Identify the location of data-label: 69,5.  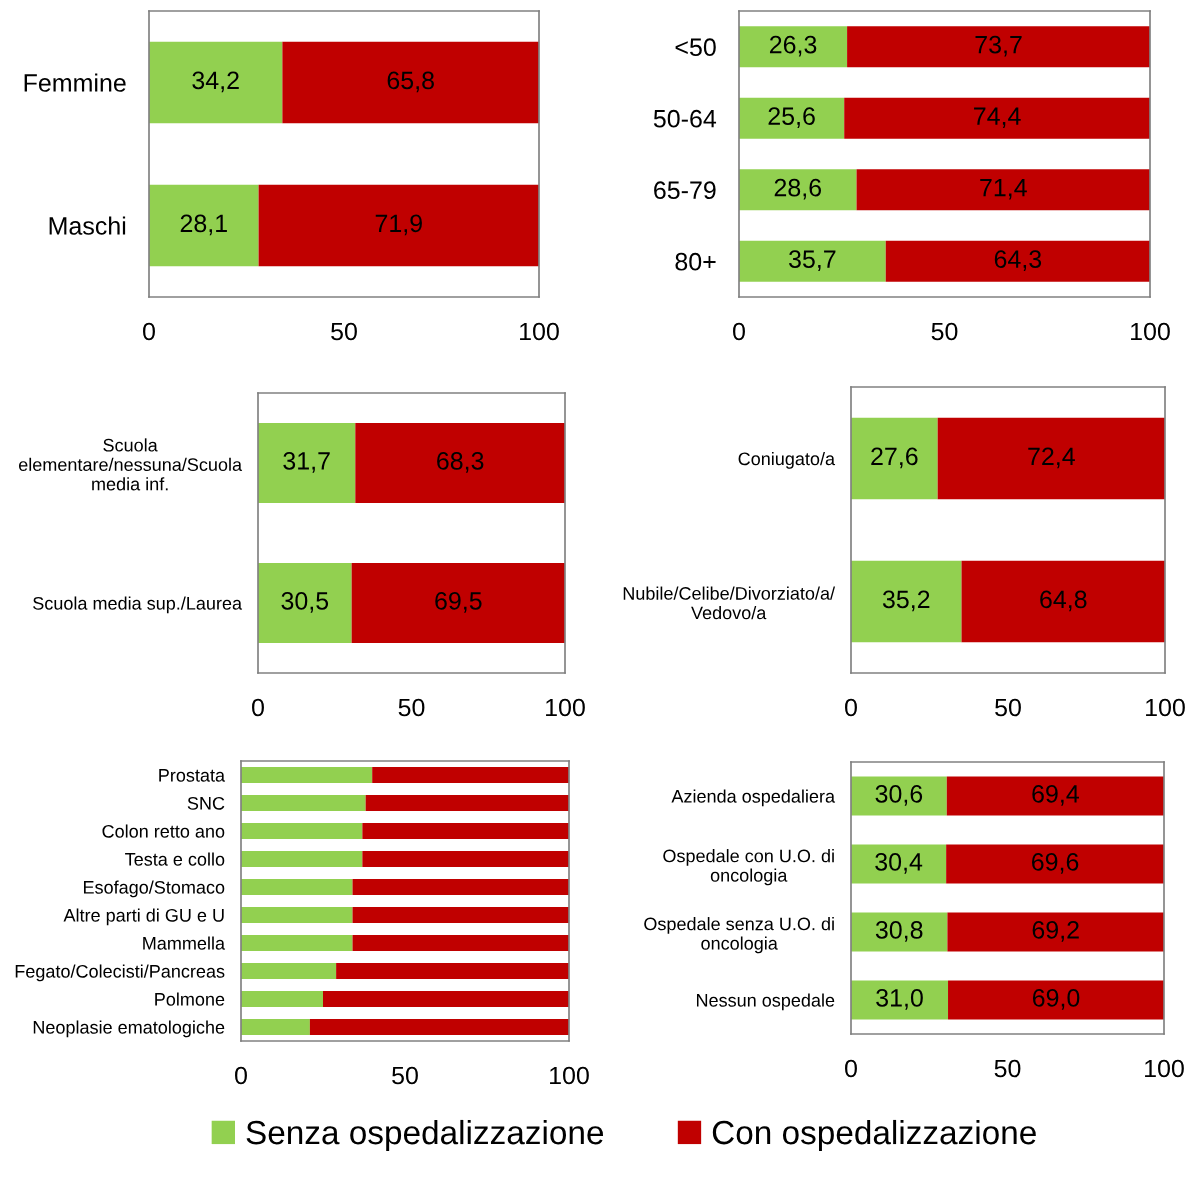
(458, 602).